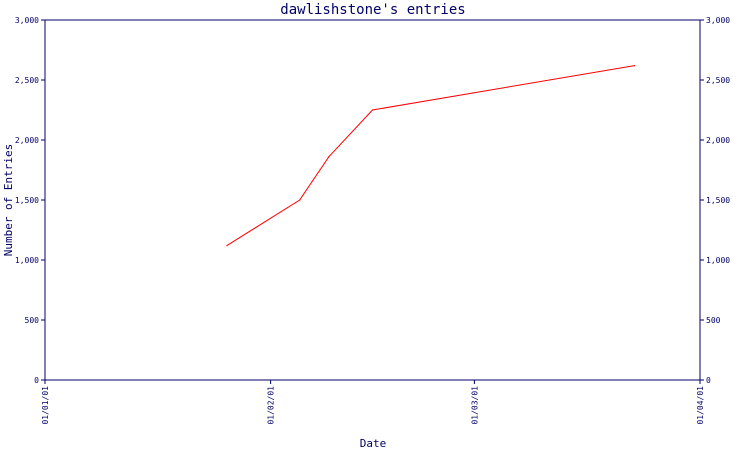 The image size is (750, 450). Describe the element at coordinates (718, 200) in the screenshot. I see `y-tick-label-right: 1,500` at that location.